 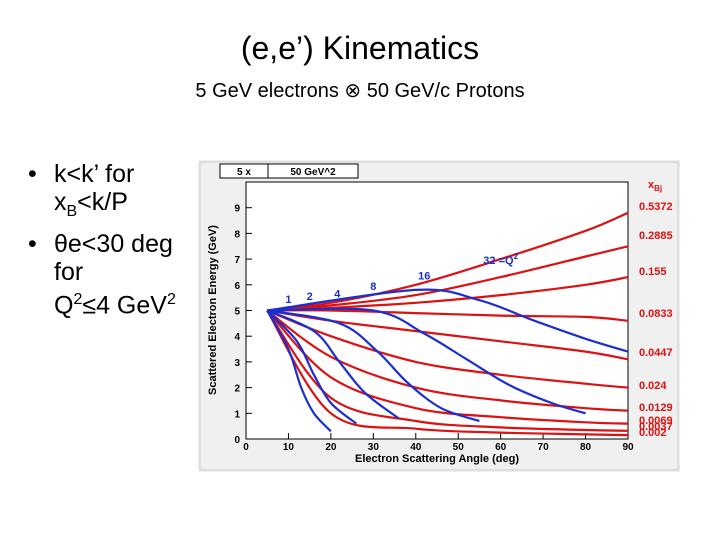 I want to click on y-axis: 0 1 2 3 4 5 6 7 8 9, so click(x=243, y=325).